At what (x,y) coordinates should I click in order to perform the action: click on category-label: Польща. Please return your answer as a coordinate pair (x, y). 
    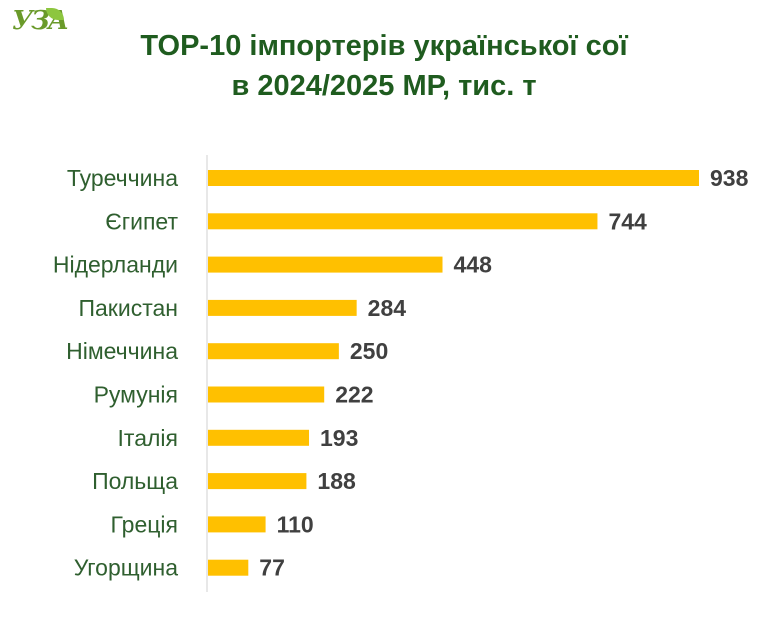
    Looking at the image, I should click on (135, 481).